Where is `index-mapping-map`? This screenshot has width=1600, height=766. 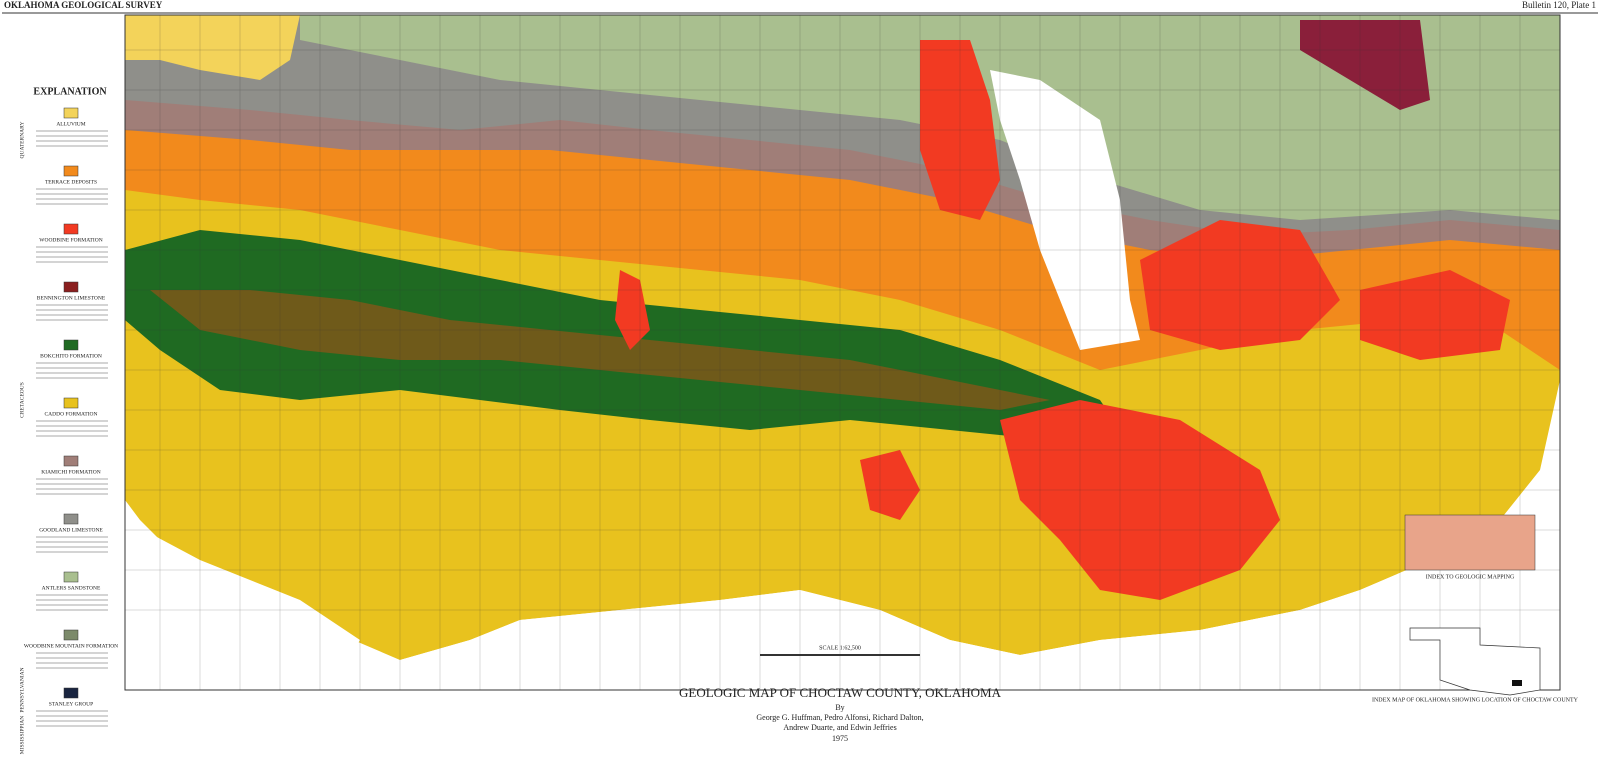 index-mapping-map is located at coordinates (1470, 542).